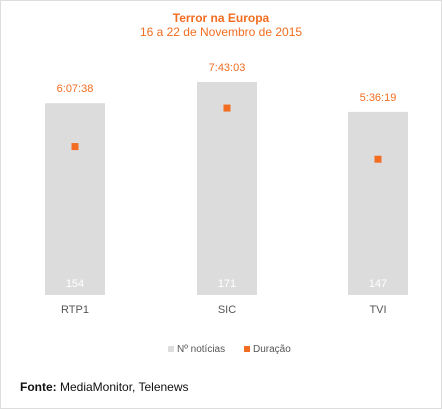  Describe the element at coordinates (272, 349) in the screenshot. I see `legend-label-duracao: Duração` at that location.